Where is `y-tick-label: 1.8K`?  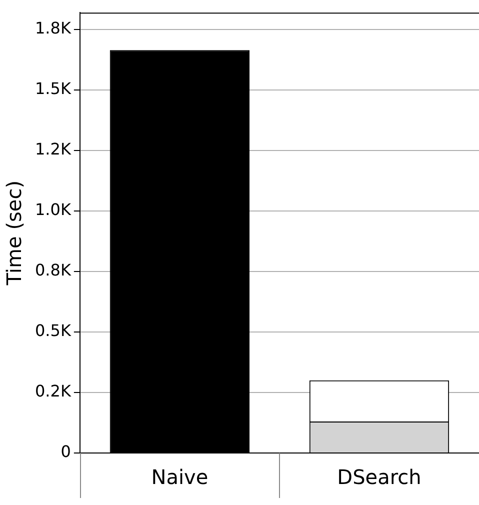 y-tick-label: 1.8K is located at coordinates (53, 28).